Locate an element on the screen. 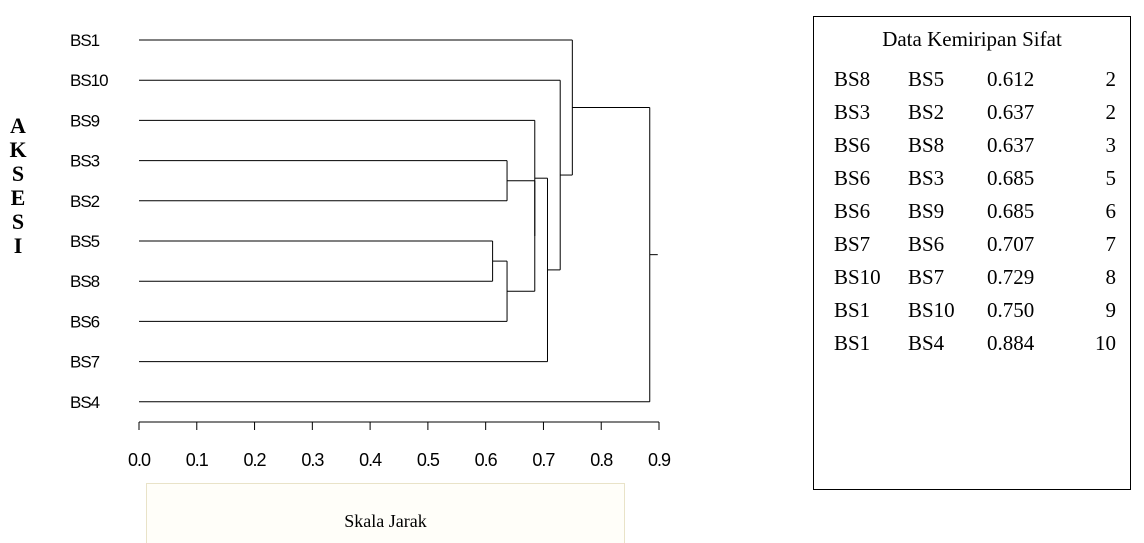  y-axis-label-letter: A is located at coordinates (18, 125).